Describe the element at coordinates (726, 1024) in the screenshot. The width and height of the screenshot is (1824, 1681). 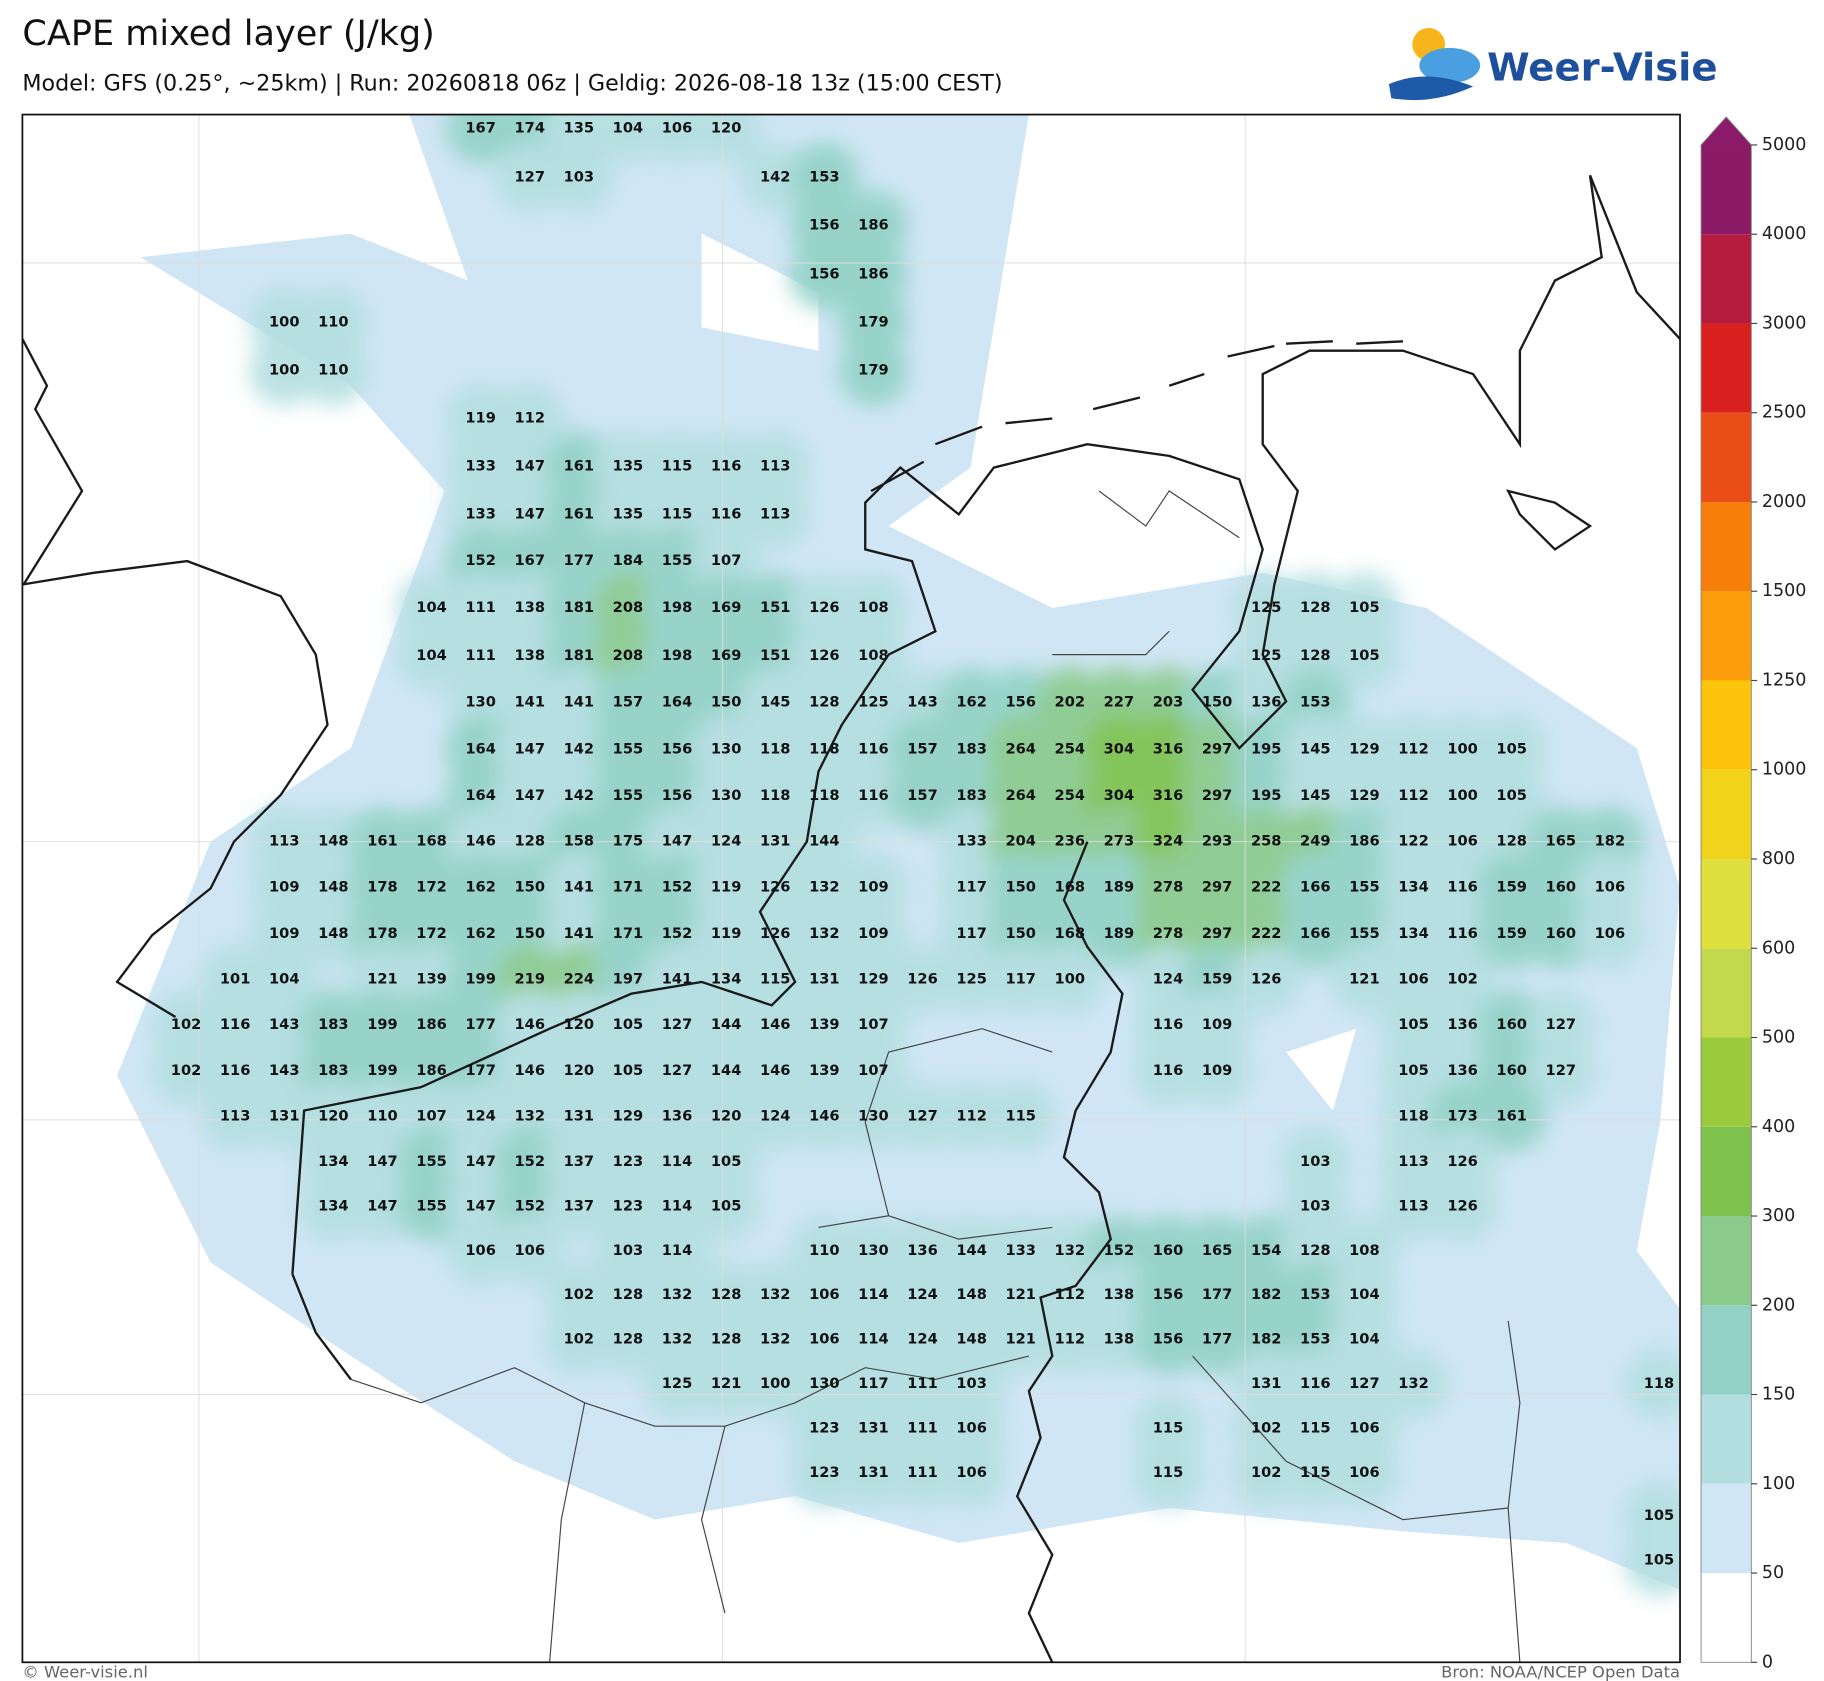
I see `cape-value: 144` at that location.